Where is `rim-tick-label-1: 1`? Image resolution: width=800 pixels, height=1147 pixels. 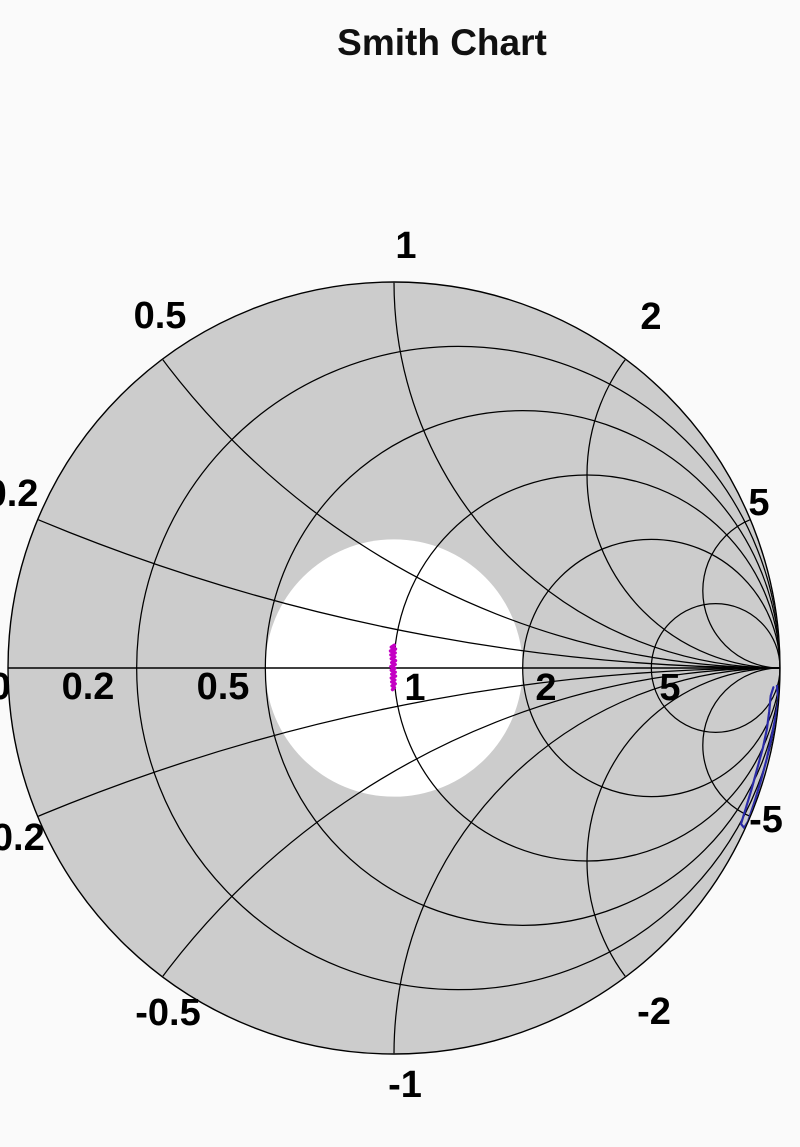
rim-tick-label-1: 1 is located at coordinates (405, 246).